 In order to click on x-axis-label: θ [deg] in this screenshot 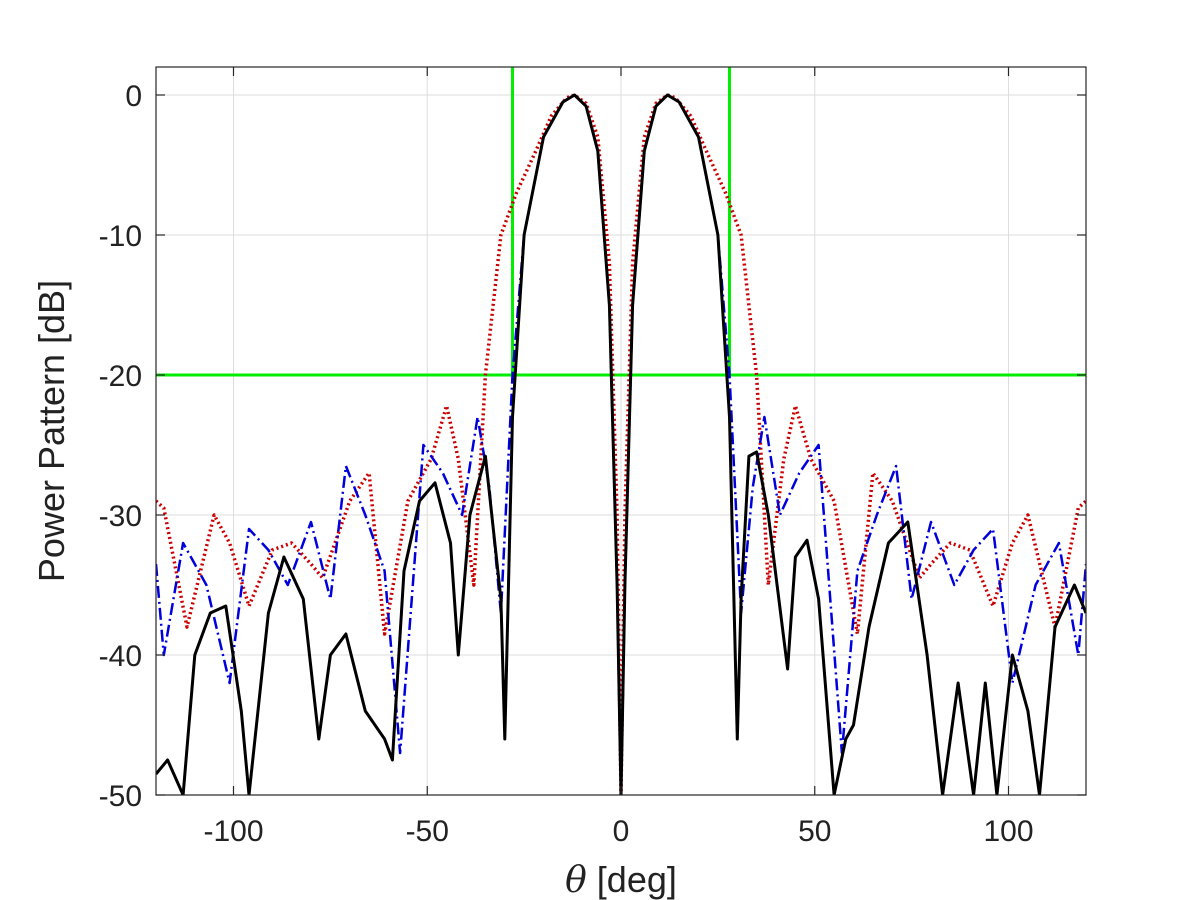, I will do `click(621, 879)`.